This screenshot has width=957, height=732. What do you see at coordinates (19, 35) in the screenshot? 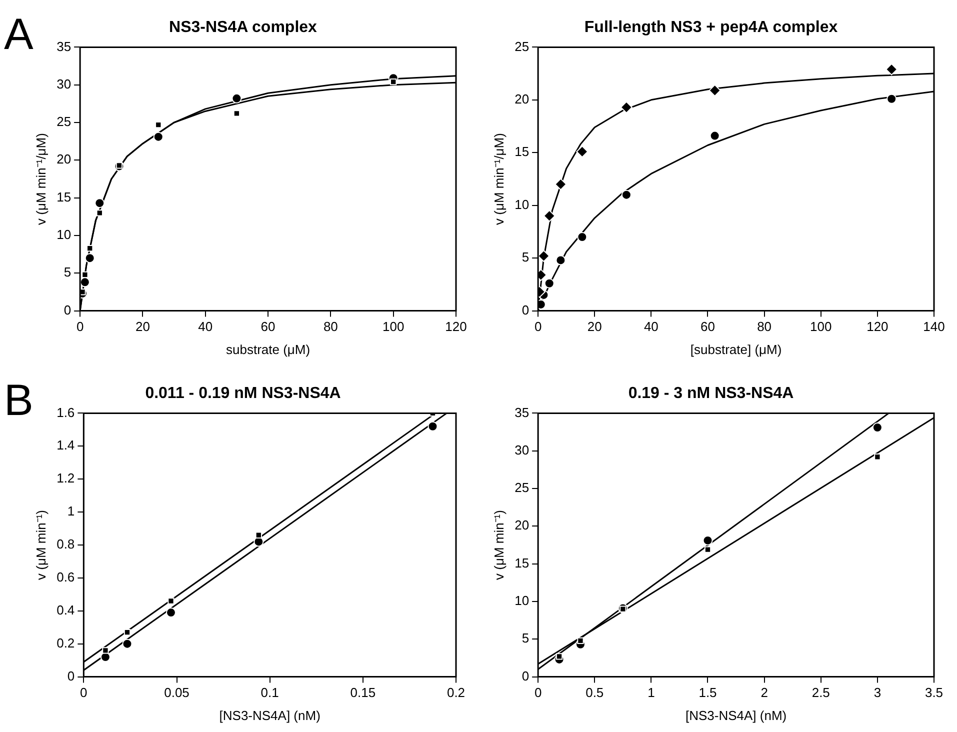
I see `text: A` at bounding box center [19, 35].